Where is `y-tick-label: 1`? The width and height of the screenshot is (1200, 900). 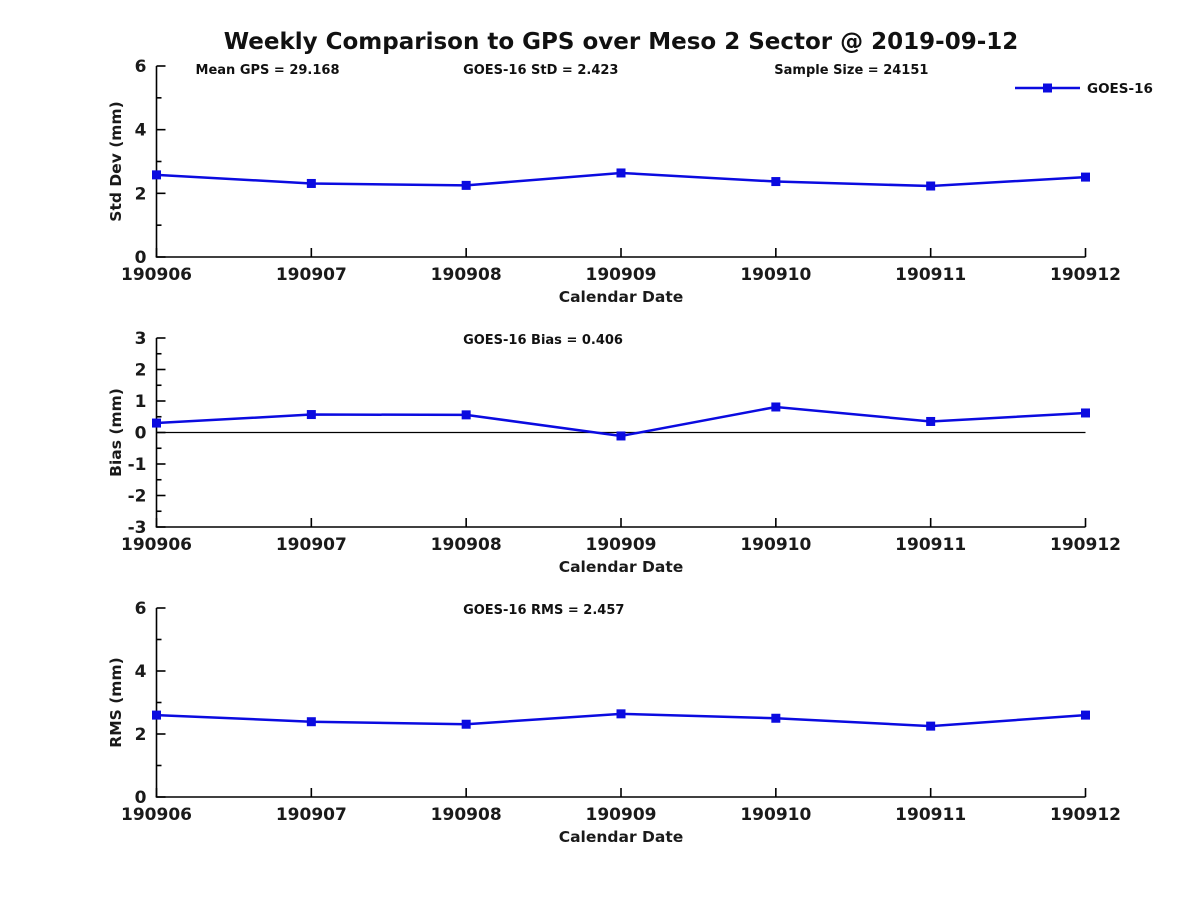 y-tick-label: 1 is located at coordinates (141, 402).